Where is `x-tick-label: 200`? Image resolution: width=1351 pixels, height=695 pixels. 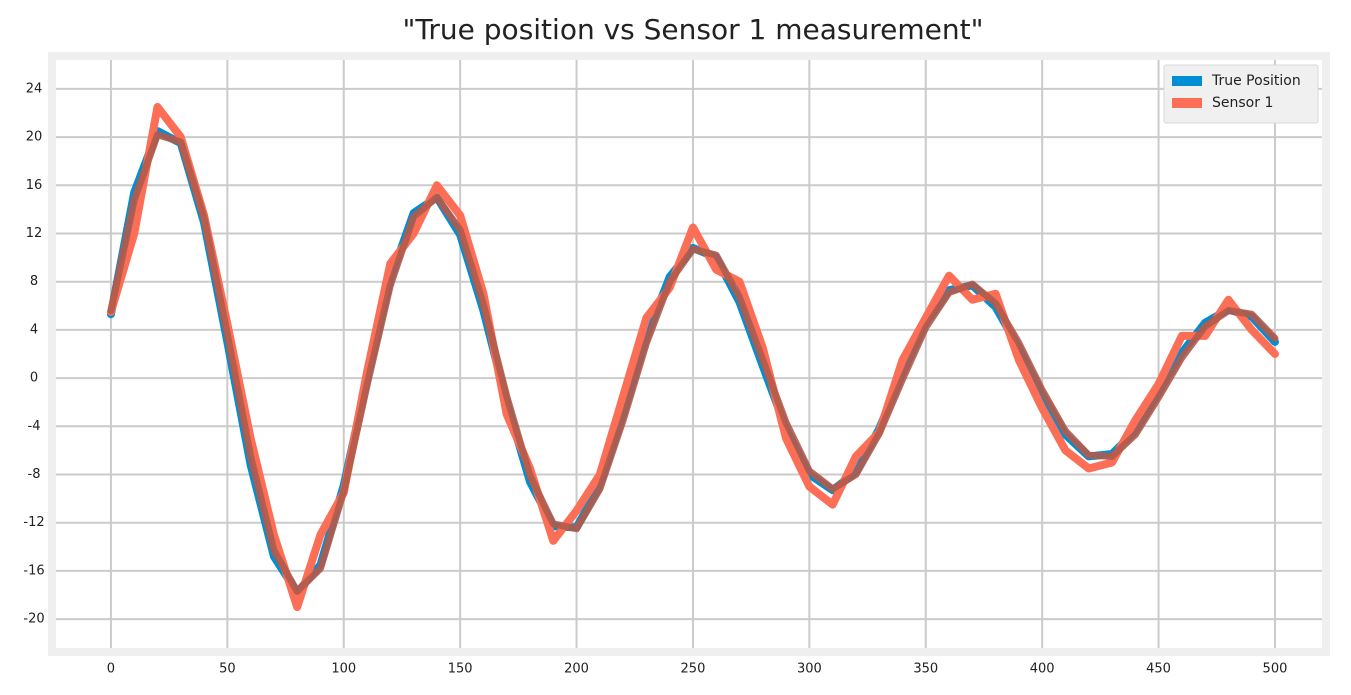
x-tick-label: 200 is located at coordinates (576, 669).